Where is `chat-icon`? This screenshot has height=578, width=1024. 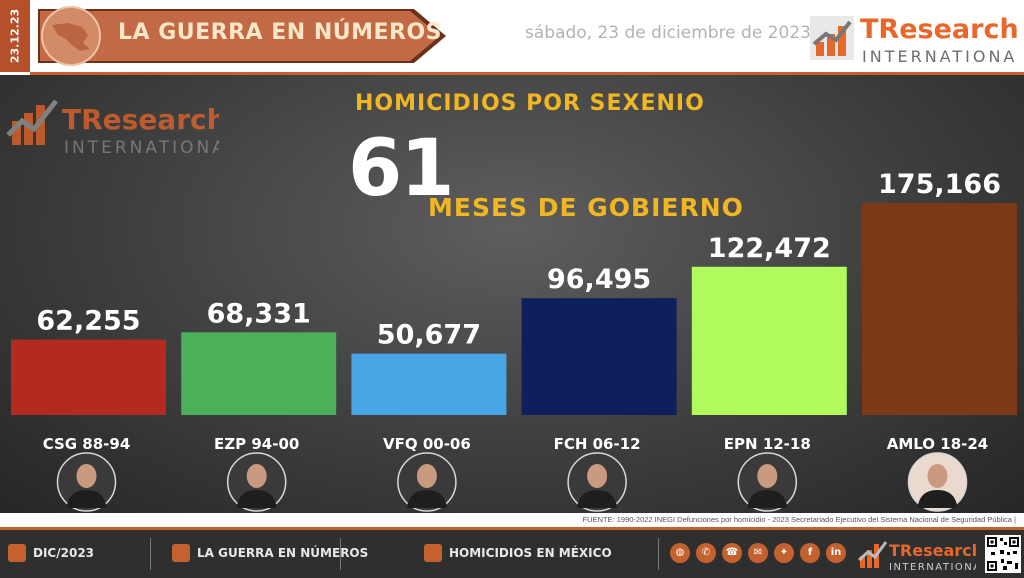
chat-icon is located at coordinates (433, 553).